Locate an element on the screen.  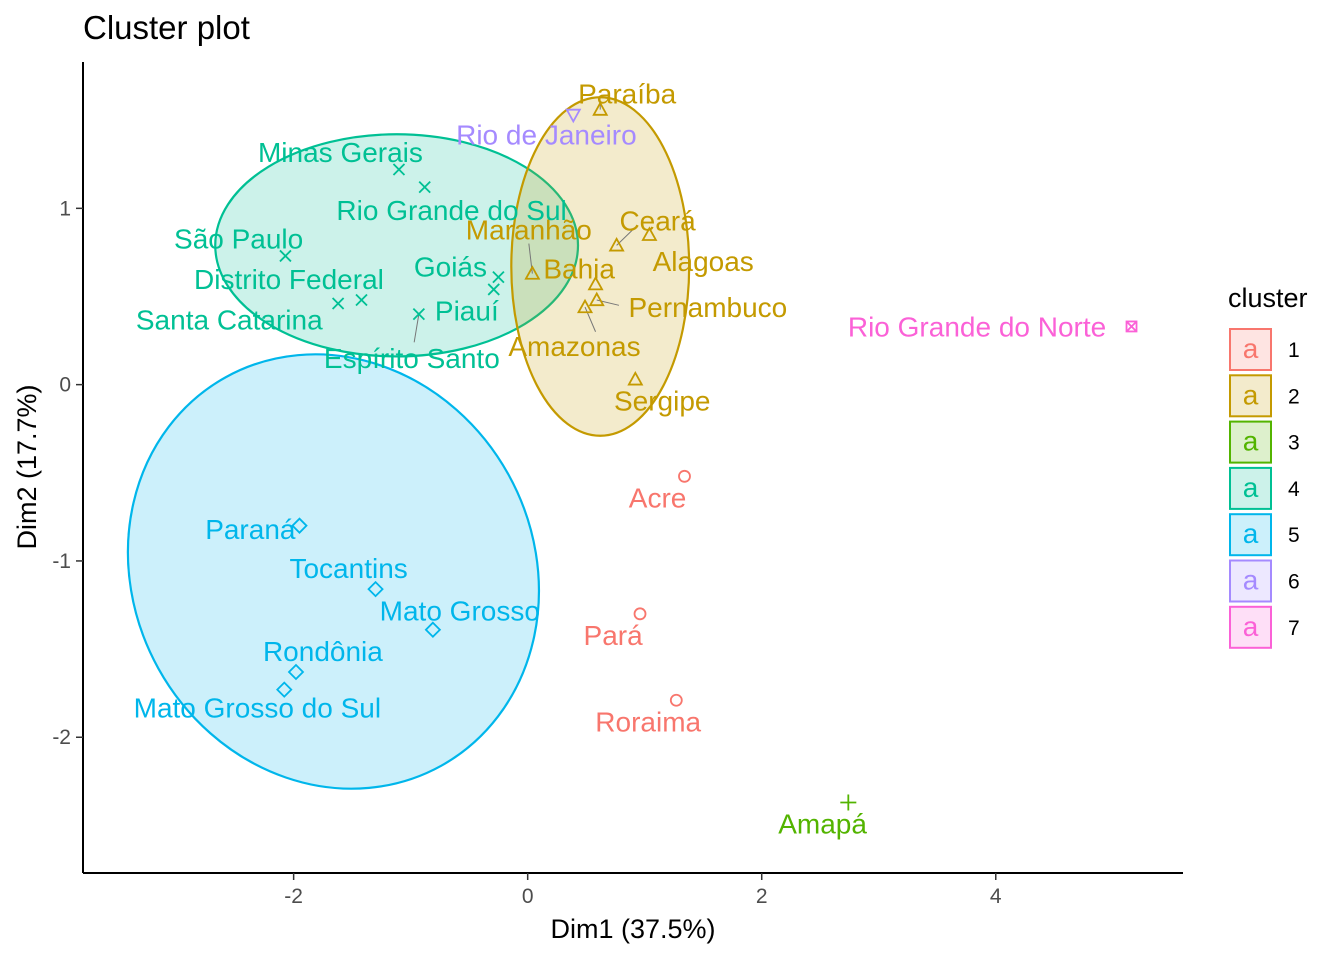
y-tick-label: 1 is located at coordinates (65, 208).